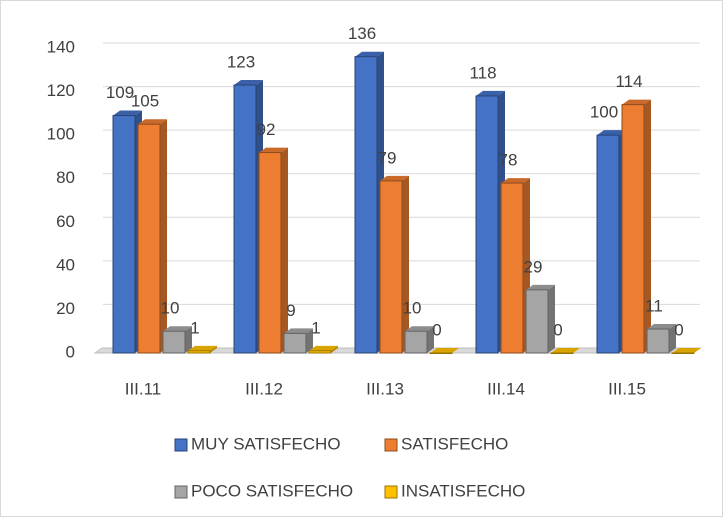 The width and height of the screenshot is (723, 517). Describe the element at coordinates (482, 72) in the screenshot. I see `data-label: 118` at that location.